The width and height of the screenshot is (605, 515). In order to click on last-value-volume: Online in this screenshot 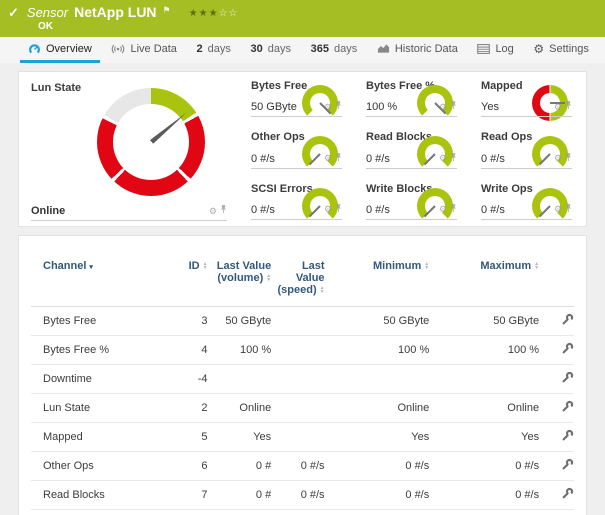, I will do `click(239, 408)`.